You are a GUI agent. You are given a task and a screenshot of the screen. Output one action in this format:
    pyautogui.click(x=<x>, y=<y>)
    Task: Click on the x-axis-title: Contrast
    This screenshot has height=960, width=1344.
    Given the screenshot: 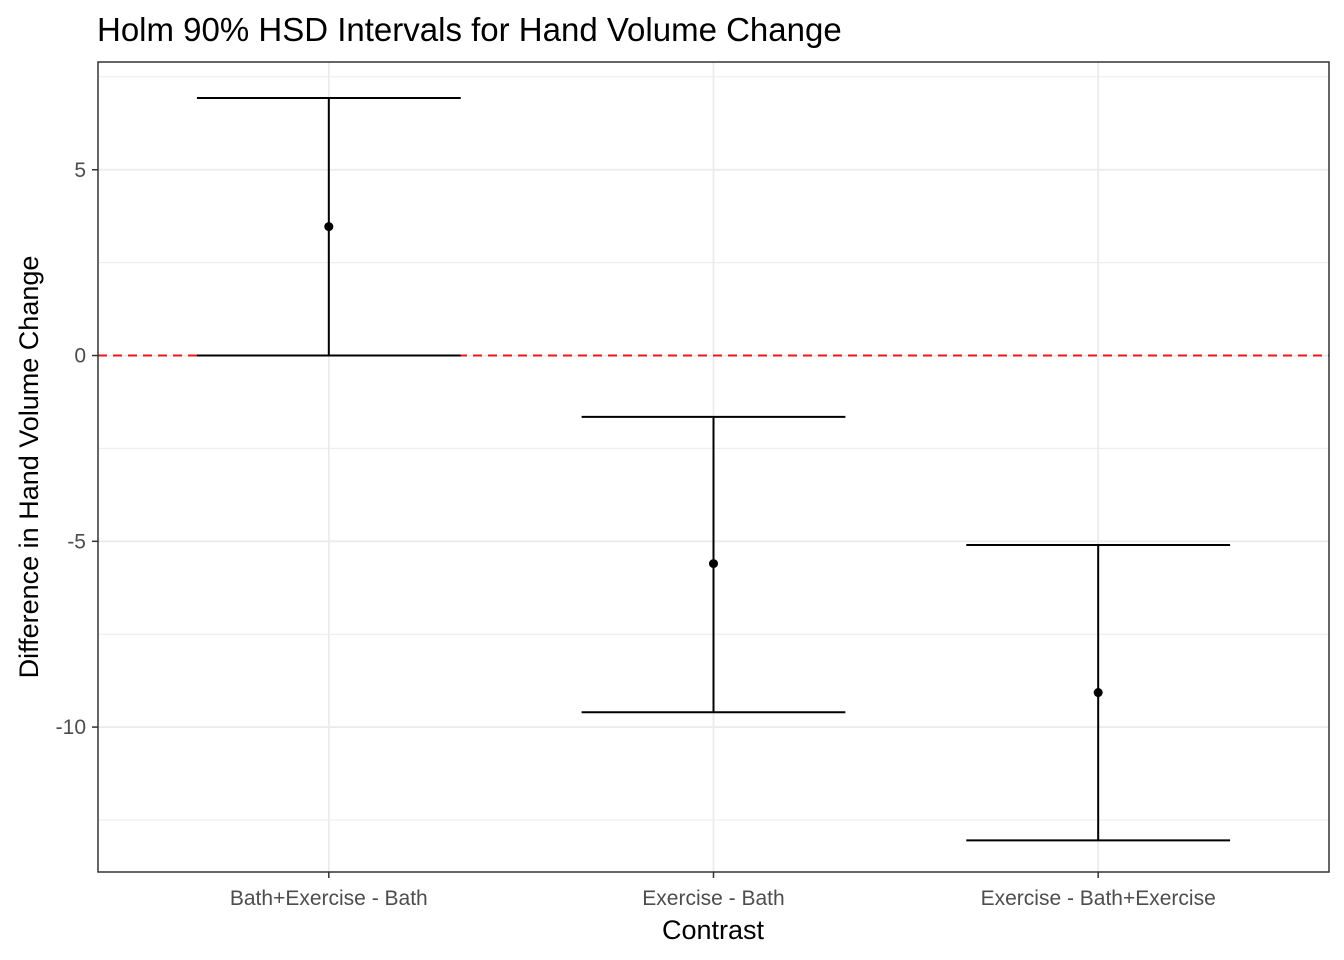 What is the action you would take?
    pyautogui.click(x=713, y=930)
    